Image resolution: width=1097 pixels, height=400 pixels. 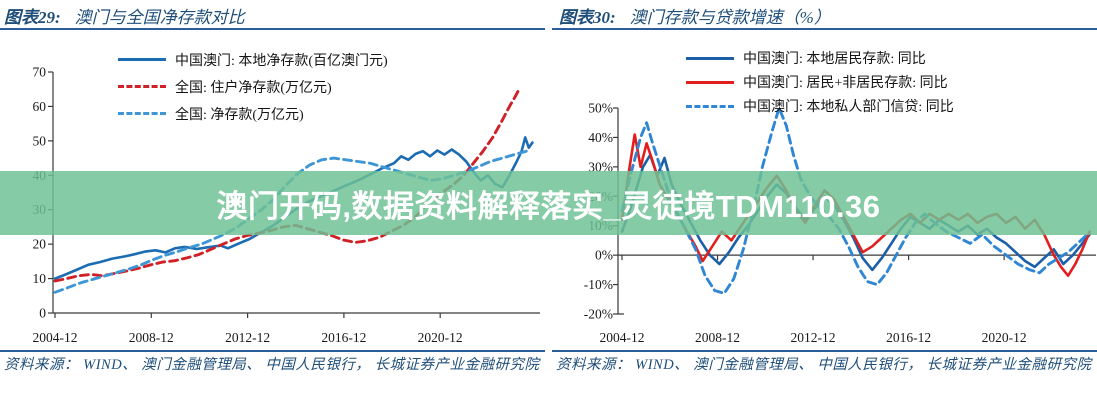 What do you see at coordinates (40, 72) in the screenshot?
I see `tick-label: 70` at bounding box center [40, 72].